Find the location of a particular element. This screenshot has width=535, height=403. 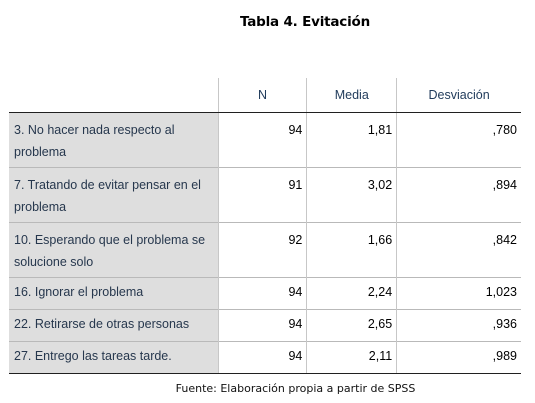

cell-desviacion: ,842 is located at coordinates (458, 250).